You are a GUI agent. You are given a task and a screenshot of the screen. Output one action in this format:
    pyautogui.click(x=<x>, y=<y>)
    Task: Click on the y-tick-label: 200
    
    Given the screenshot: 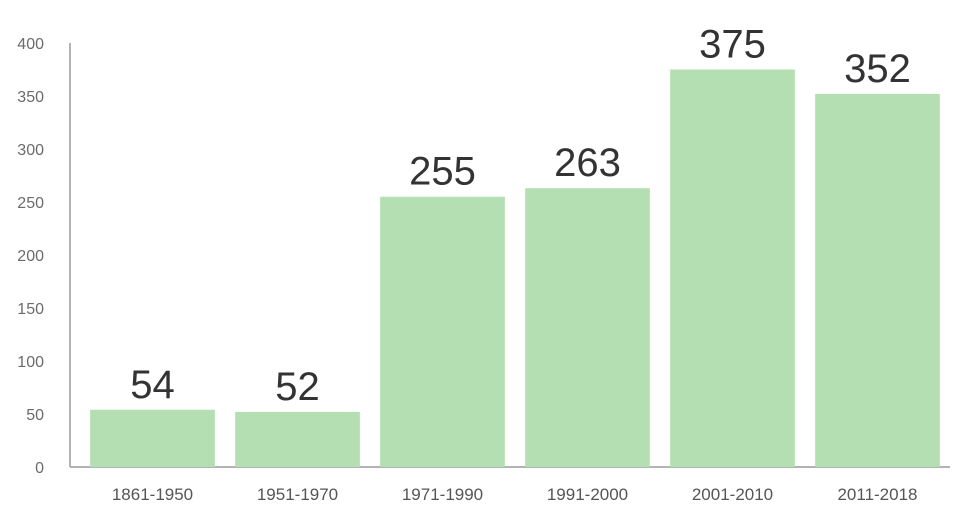 What is the action you would take?
    pyautogui.click(x=30, y=256)
    